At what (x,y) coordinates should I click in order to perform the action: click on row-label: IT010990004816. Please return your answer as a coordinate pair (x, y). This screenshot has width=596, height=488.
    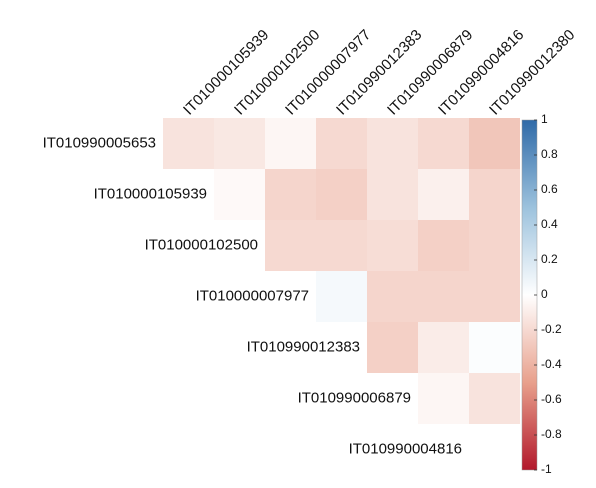
    Looking at the image, I should click on (405, 448).